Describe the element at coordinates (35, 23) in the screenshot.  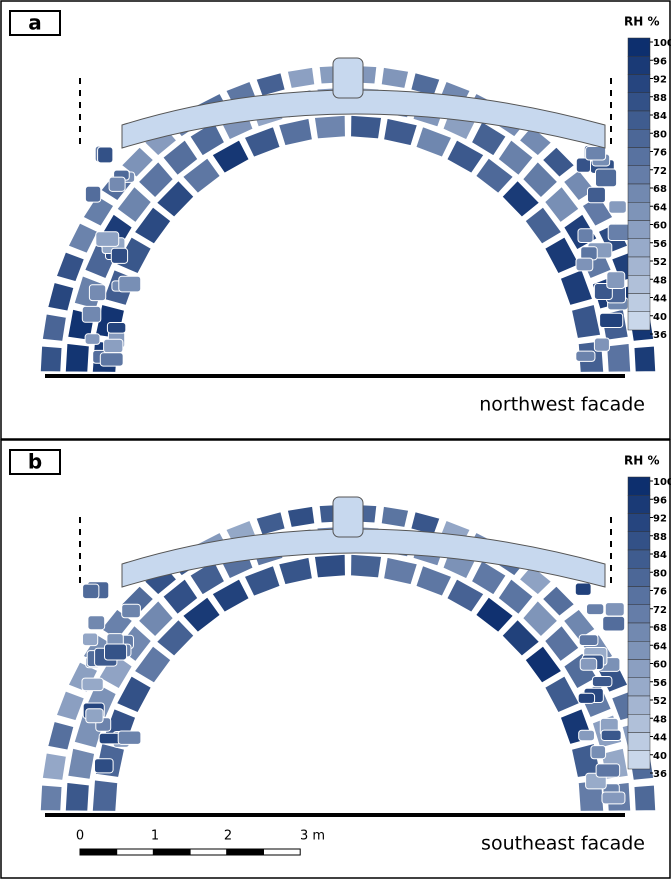
I see `panel-label-box` at that location.